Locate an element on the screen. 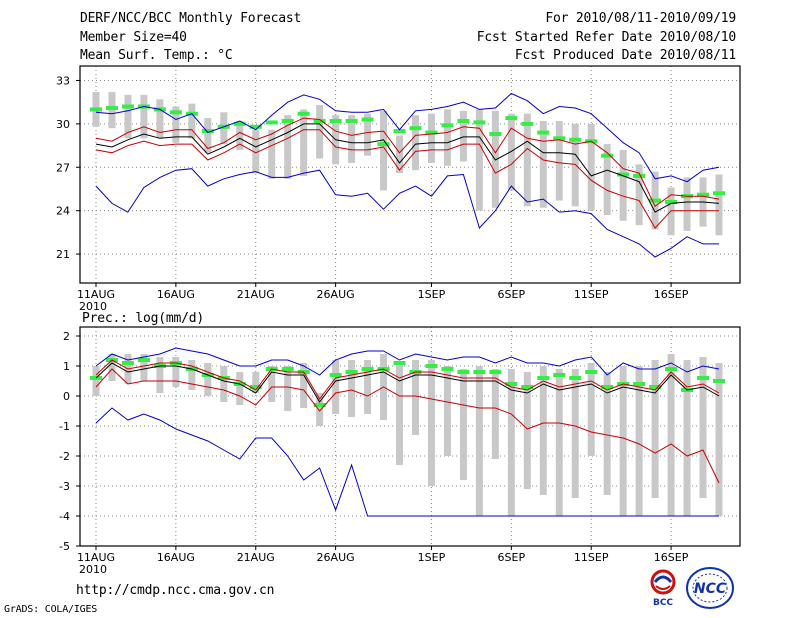 This screenshot has width=800, height=618. precipitation-ytick-label-0: -5 is located at coordinates (64, 546).